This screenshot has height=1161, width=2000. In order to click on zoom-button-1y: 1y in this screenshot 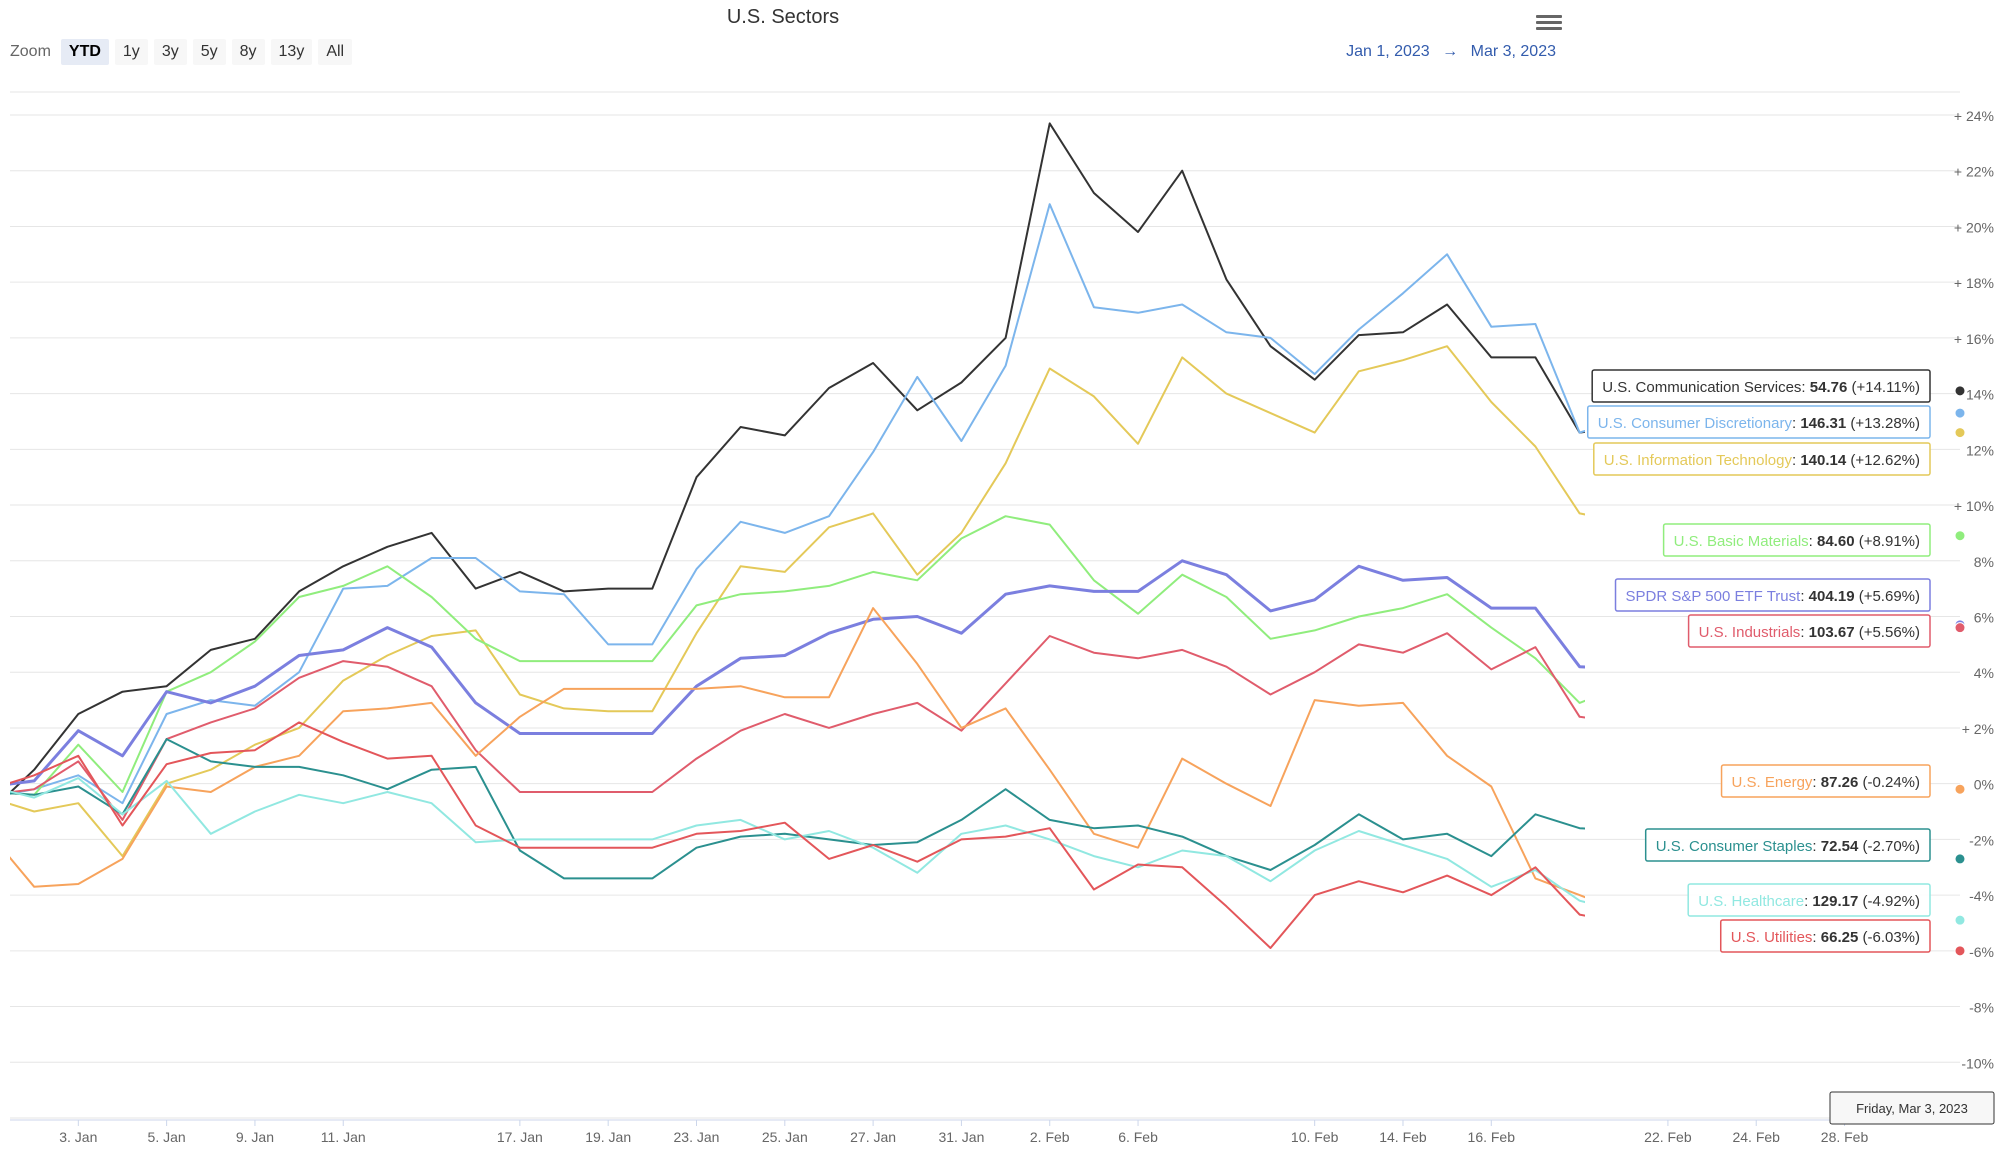, I will do `click(131, 52)`.